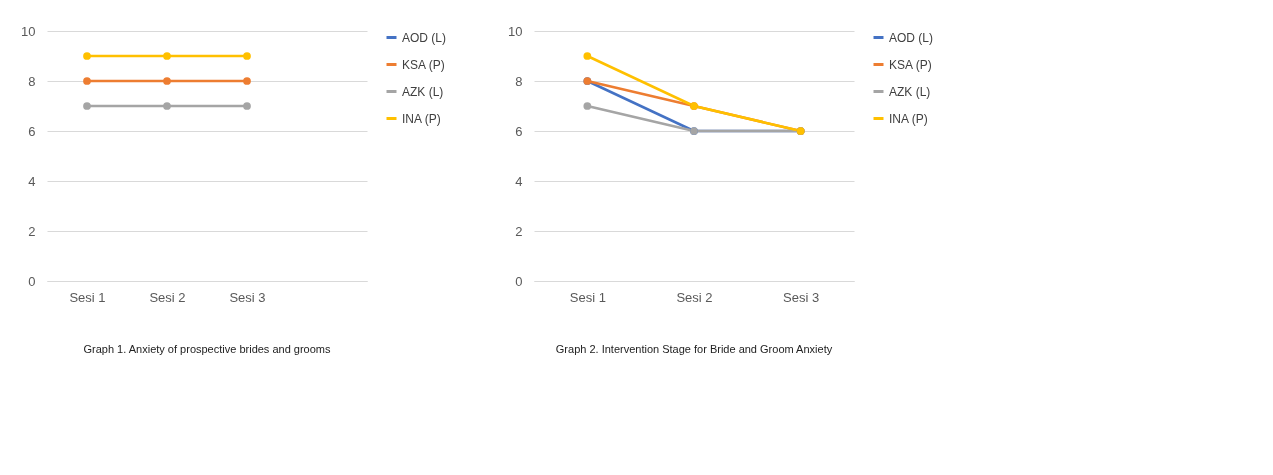  I want to click on text: Graph 1. Anxiety of prospective brides and grooms, so click(207, 349).